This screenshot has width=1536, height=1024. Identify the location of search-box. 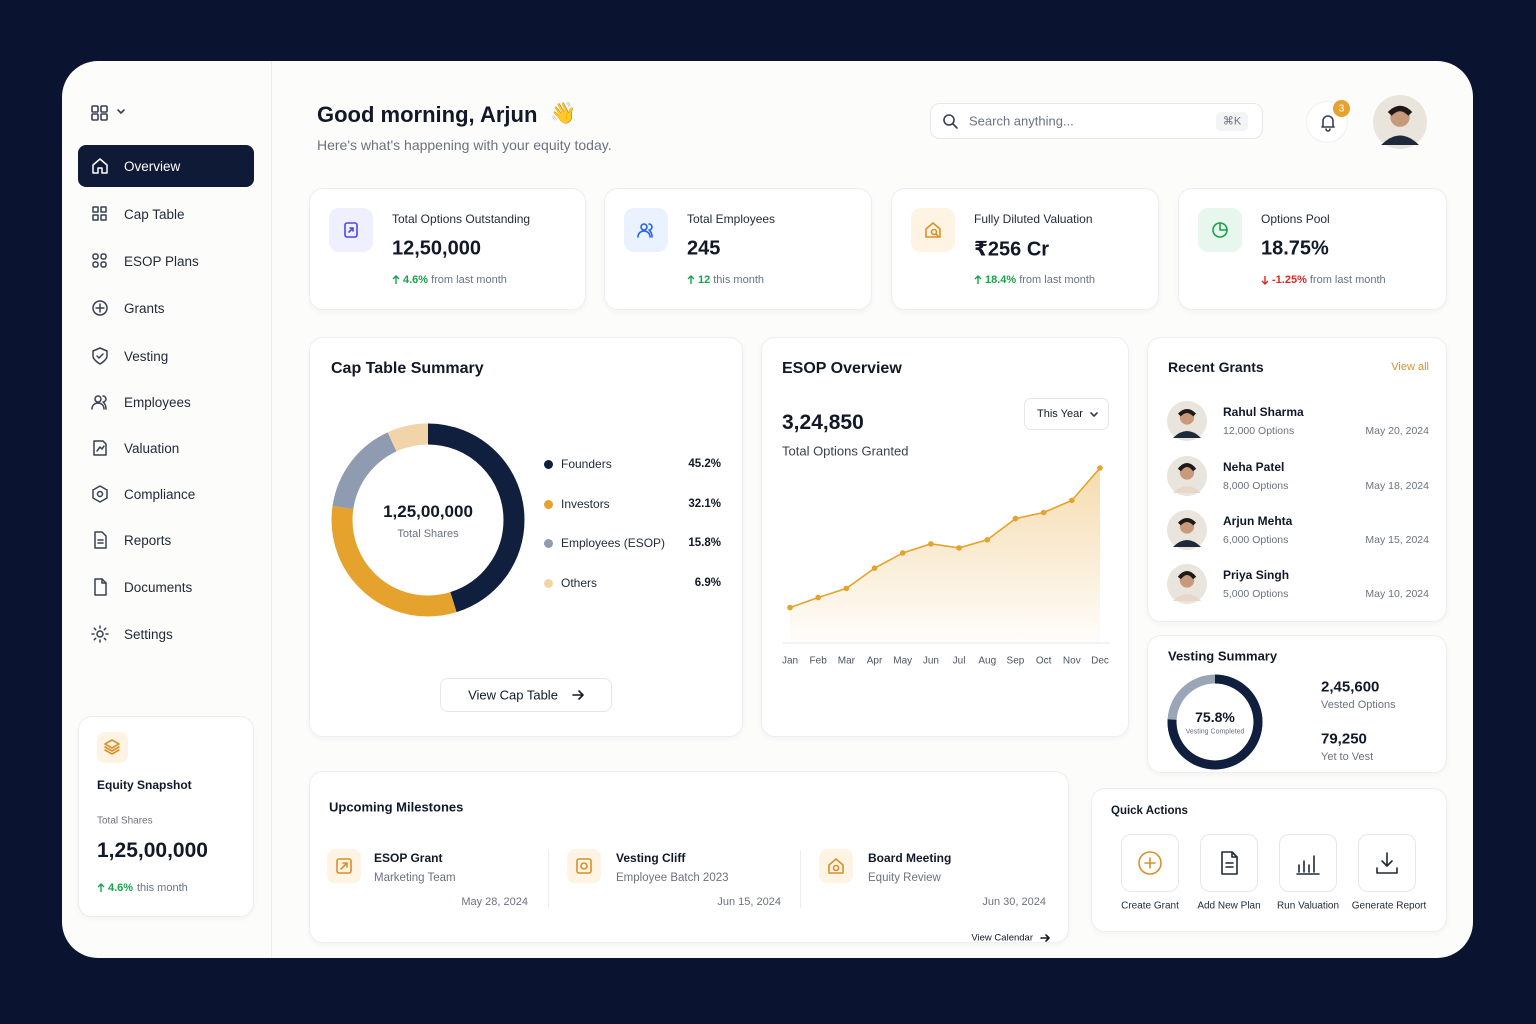
(1096, 121).